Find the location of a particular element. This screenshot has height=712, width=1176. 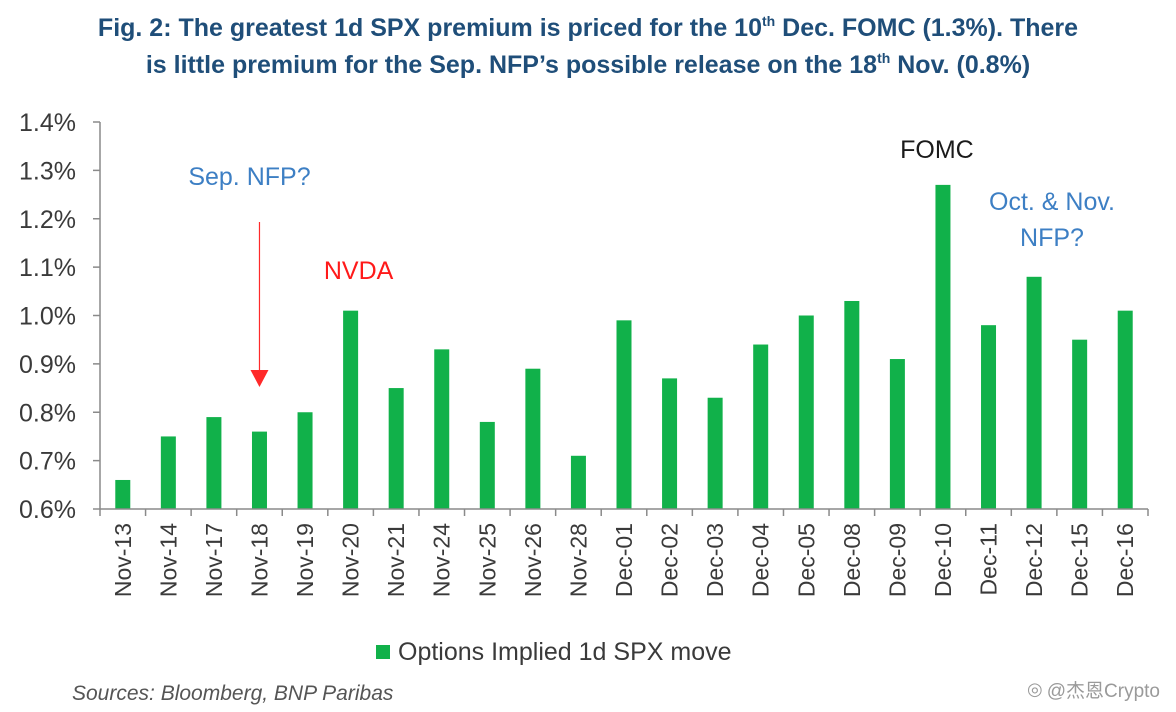

x-tick-label: Dec-15 is located at coordinates (1080, 560).